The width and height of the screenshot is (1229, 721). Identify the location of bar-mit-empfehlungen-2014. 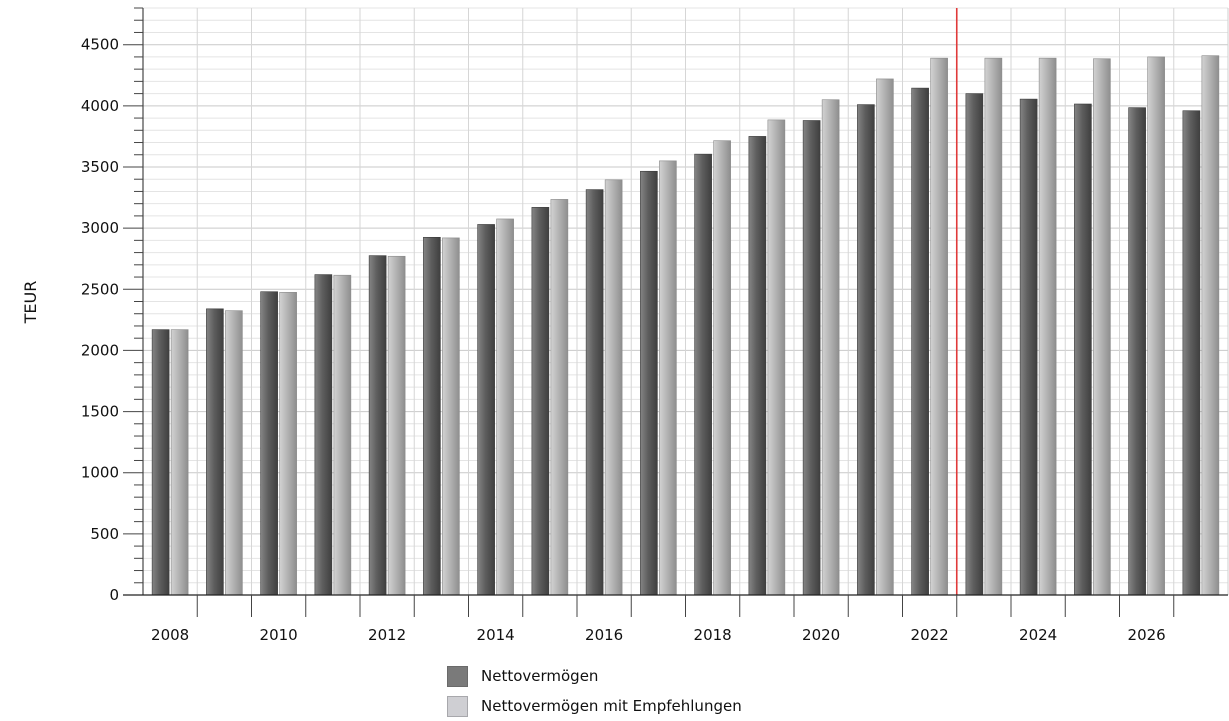
(505, 407).